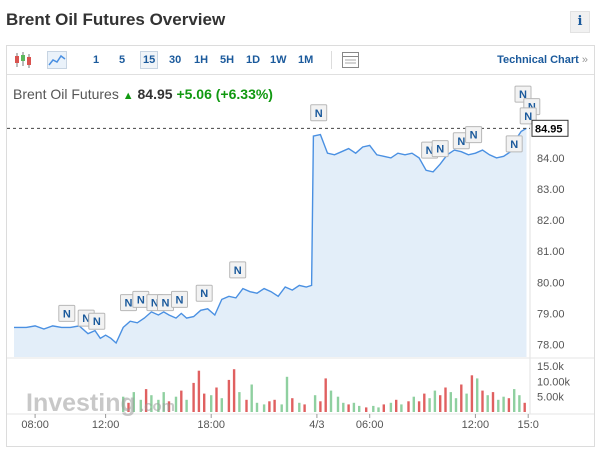 This screenshot has height=451, width=600. I want to click on price-change: +5.06, so click(194, 94).